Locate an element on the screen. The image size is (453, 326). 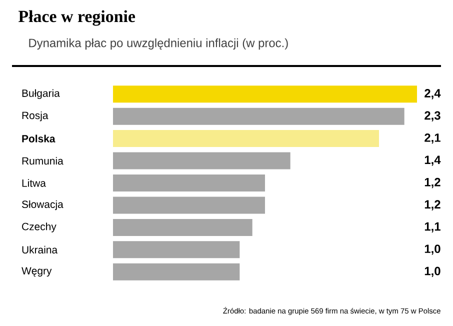
y-tick-label: Czechy is located at coordinates (39, 227).